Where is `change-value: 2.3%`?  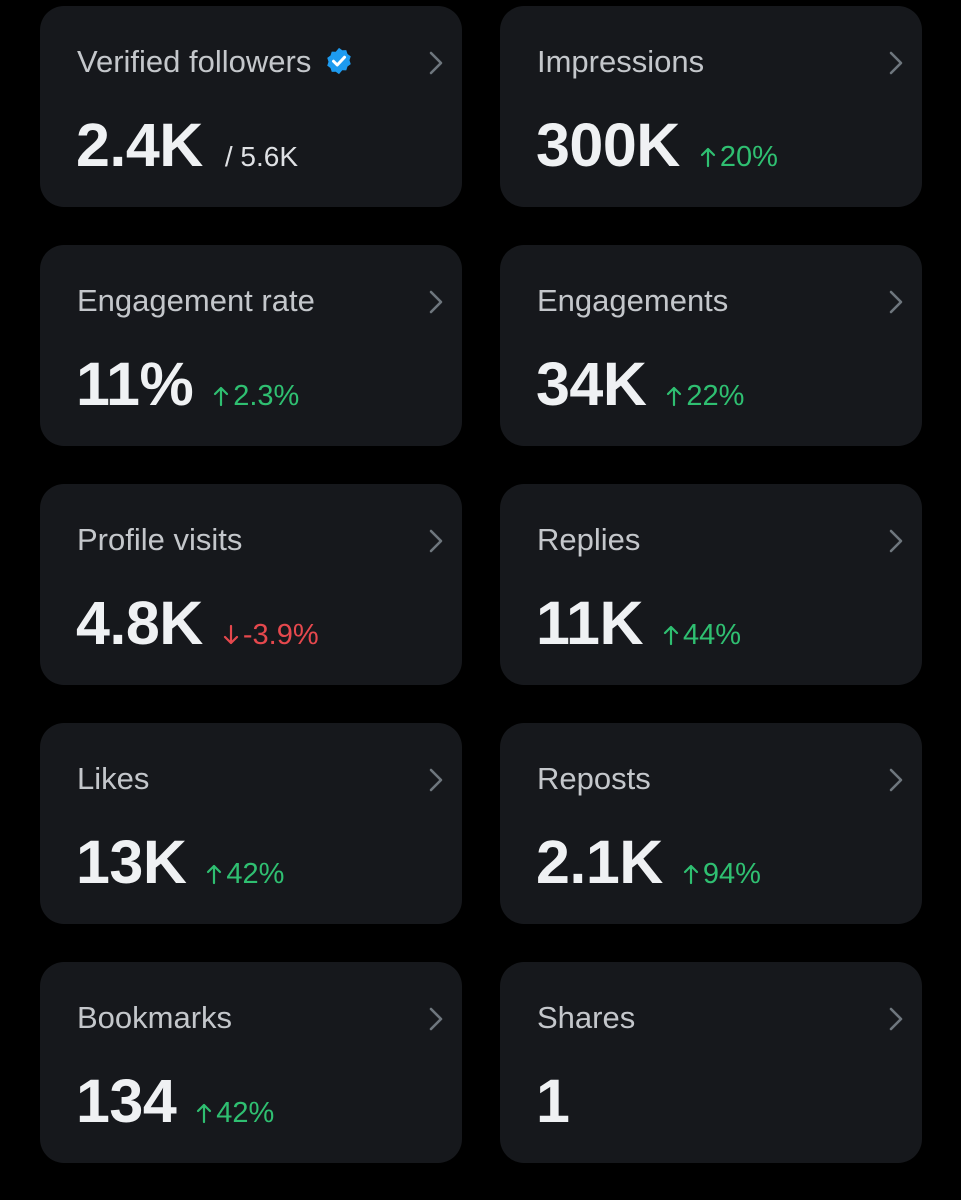
change-value: 2.3% is located at coordinates (266, 396).